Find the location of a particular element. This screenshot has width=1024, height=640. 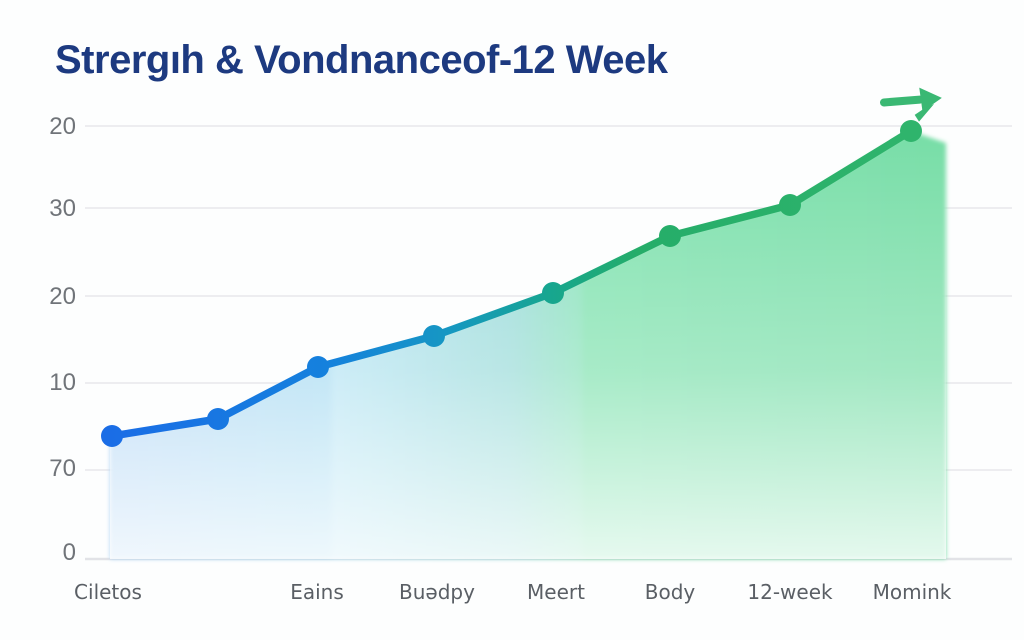

x-tick-label: Momink is located at coordinates (912, 592).